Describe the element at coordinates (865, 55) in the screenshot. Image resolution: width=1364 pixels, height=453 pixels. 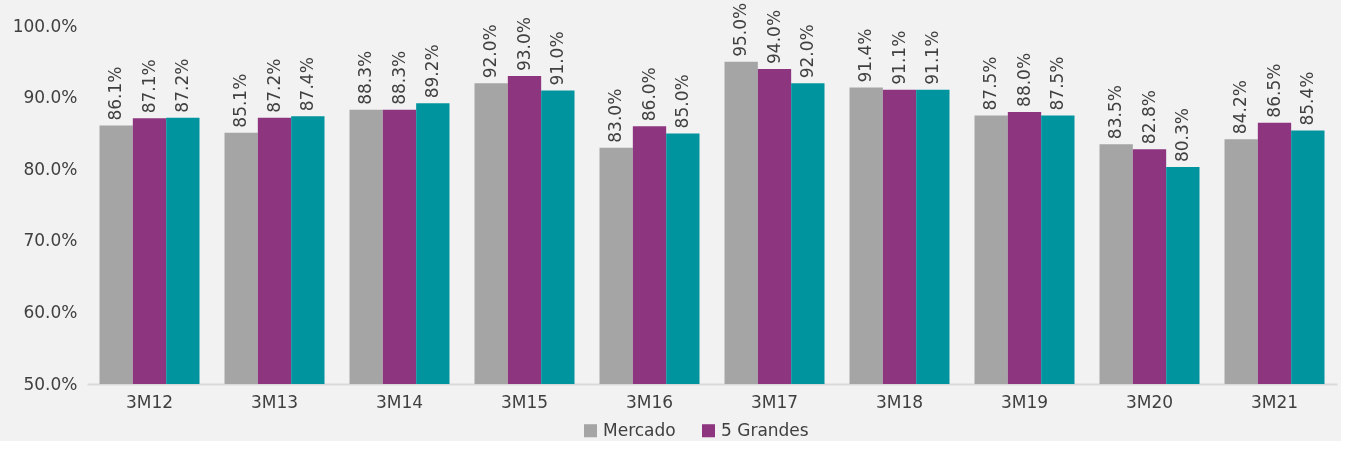
I see `data-label: 91.4%` at that location.